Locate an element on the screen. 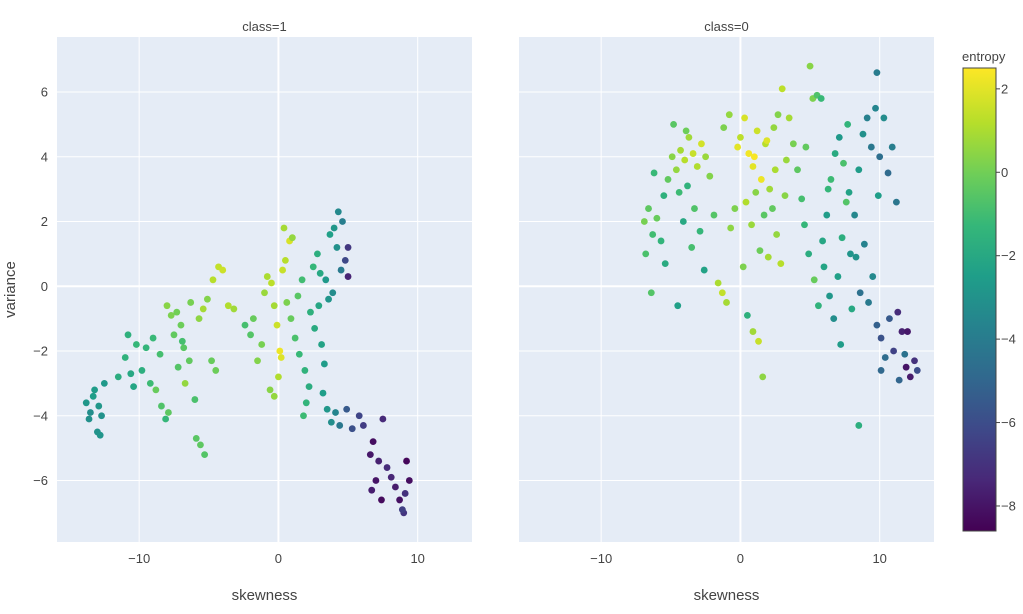  colorbar: entropy 2 0 −2 −4 −6 −8 is located at coordinates (989, 290).